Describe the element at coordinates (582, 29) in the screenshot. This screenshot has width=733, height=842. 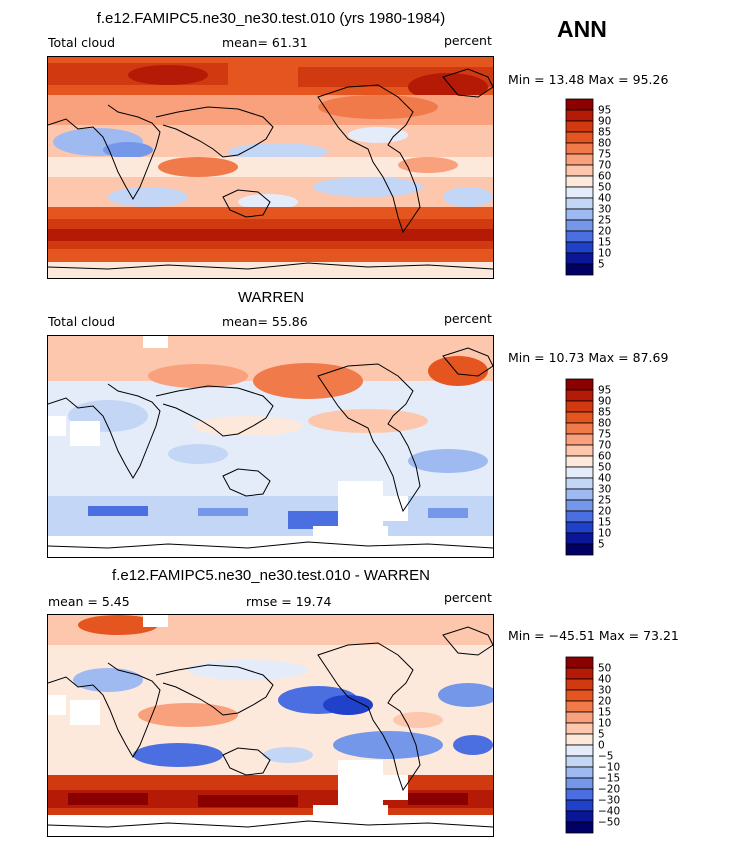
I see `season-label: ANN` at that location.